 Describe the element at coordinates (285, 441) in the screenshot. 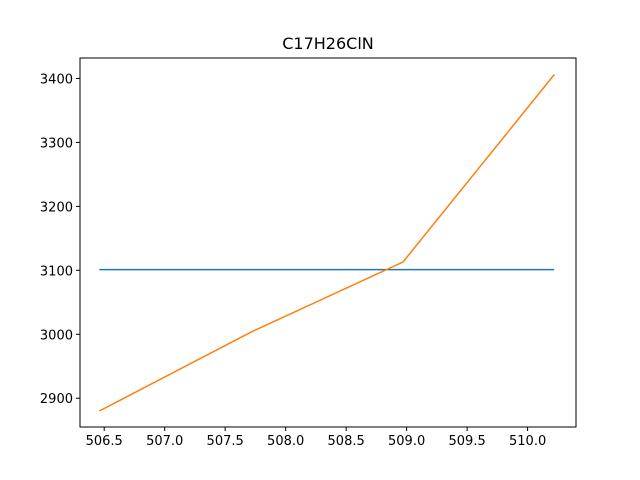

I see `x-tick-label: 508.0` at that location.